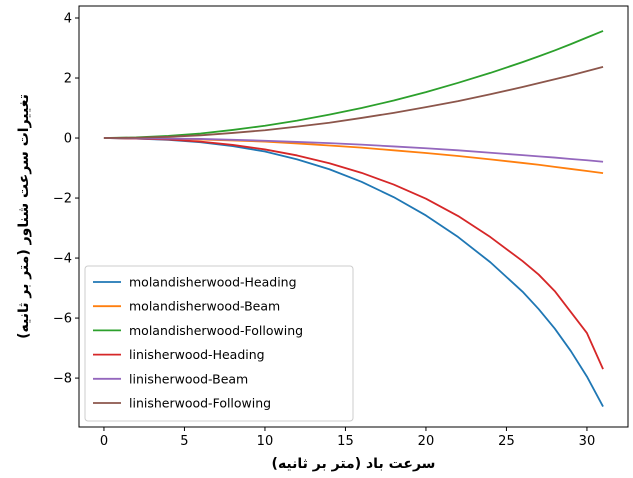 This screenshot has height=478, width=633. Describe the element at coordinates (216, 330) in the screenshot. I see `legend-entry: molandisherwood-Following` at that location.